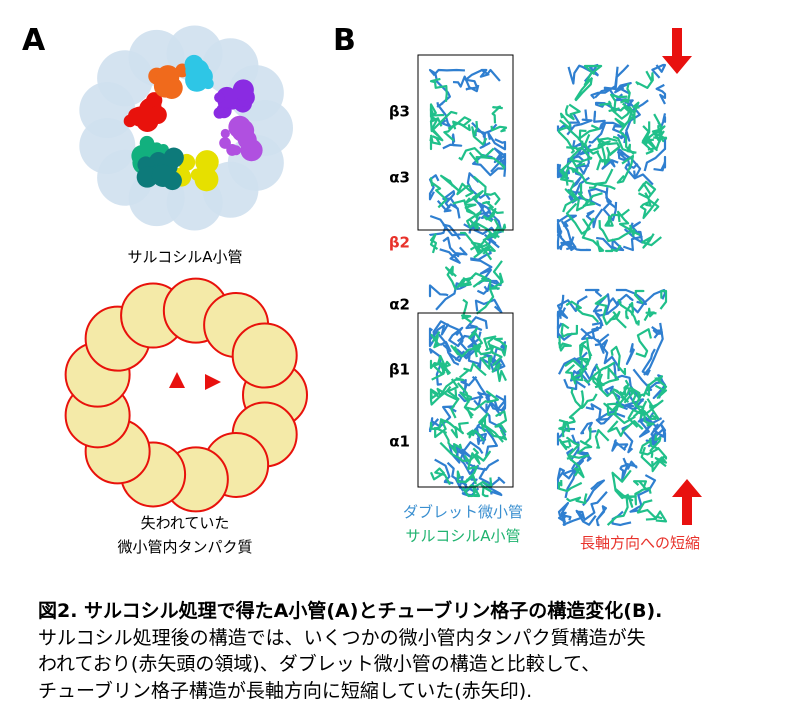  What do you see at coordinates (213, 382) in the screenshot?
I see `arrowhead` at bounding box center [213, 382].